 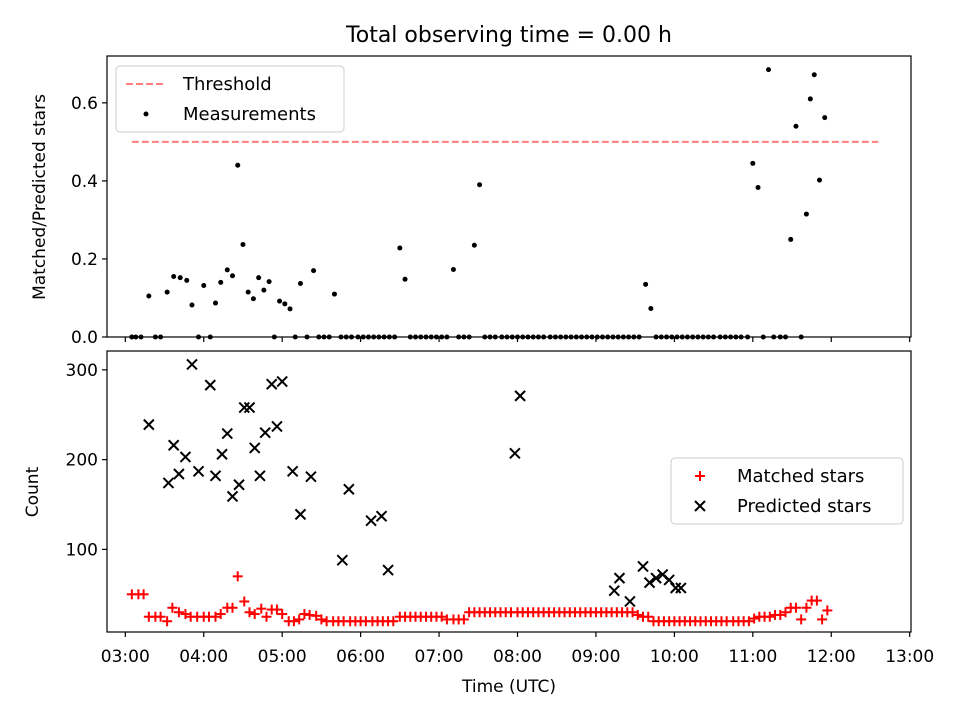 What do you see at coordinates (227, 84) in the screenshot?
I see `legend-threshold-label: Threshold` at bounding box center [227, 84].